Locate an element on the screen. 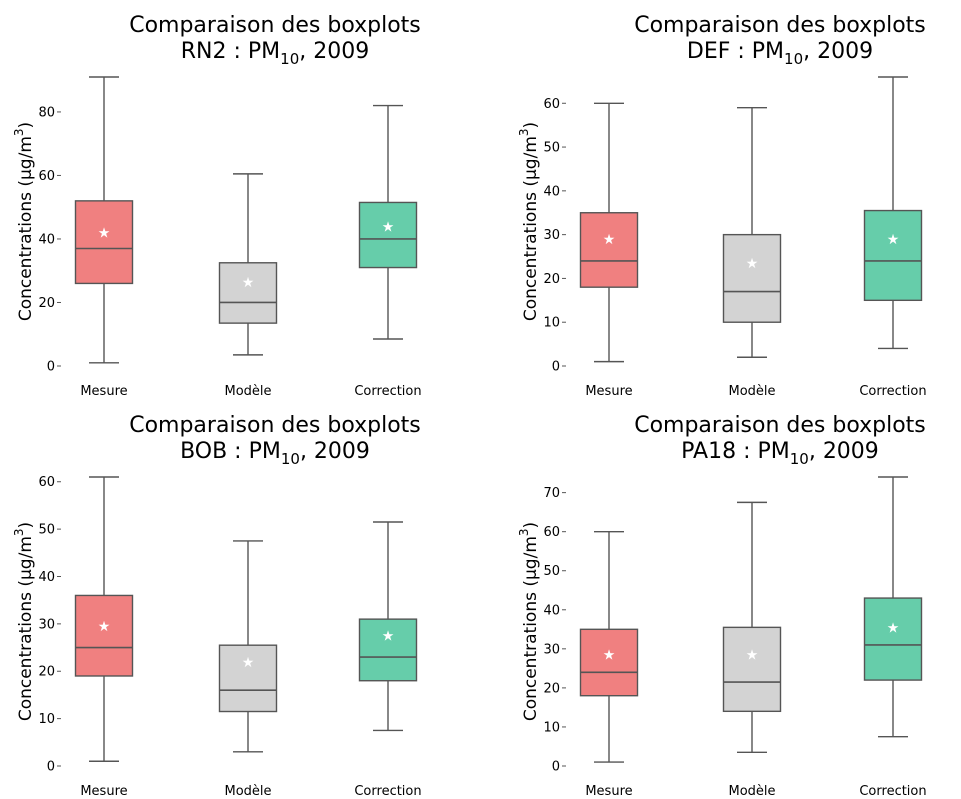 The image size is (961, 799). subtitle-station: DEF : PM is located at coordinates (735, 51).